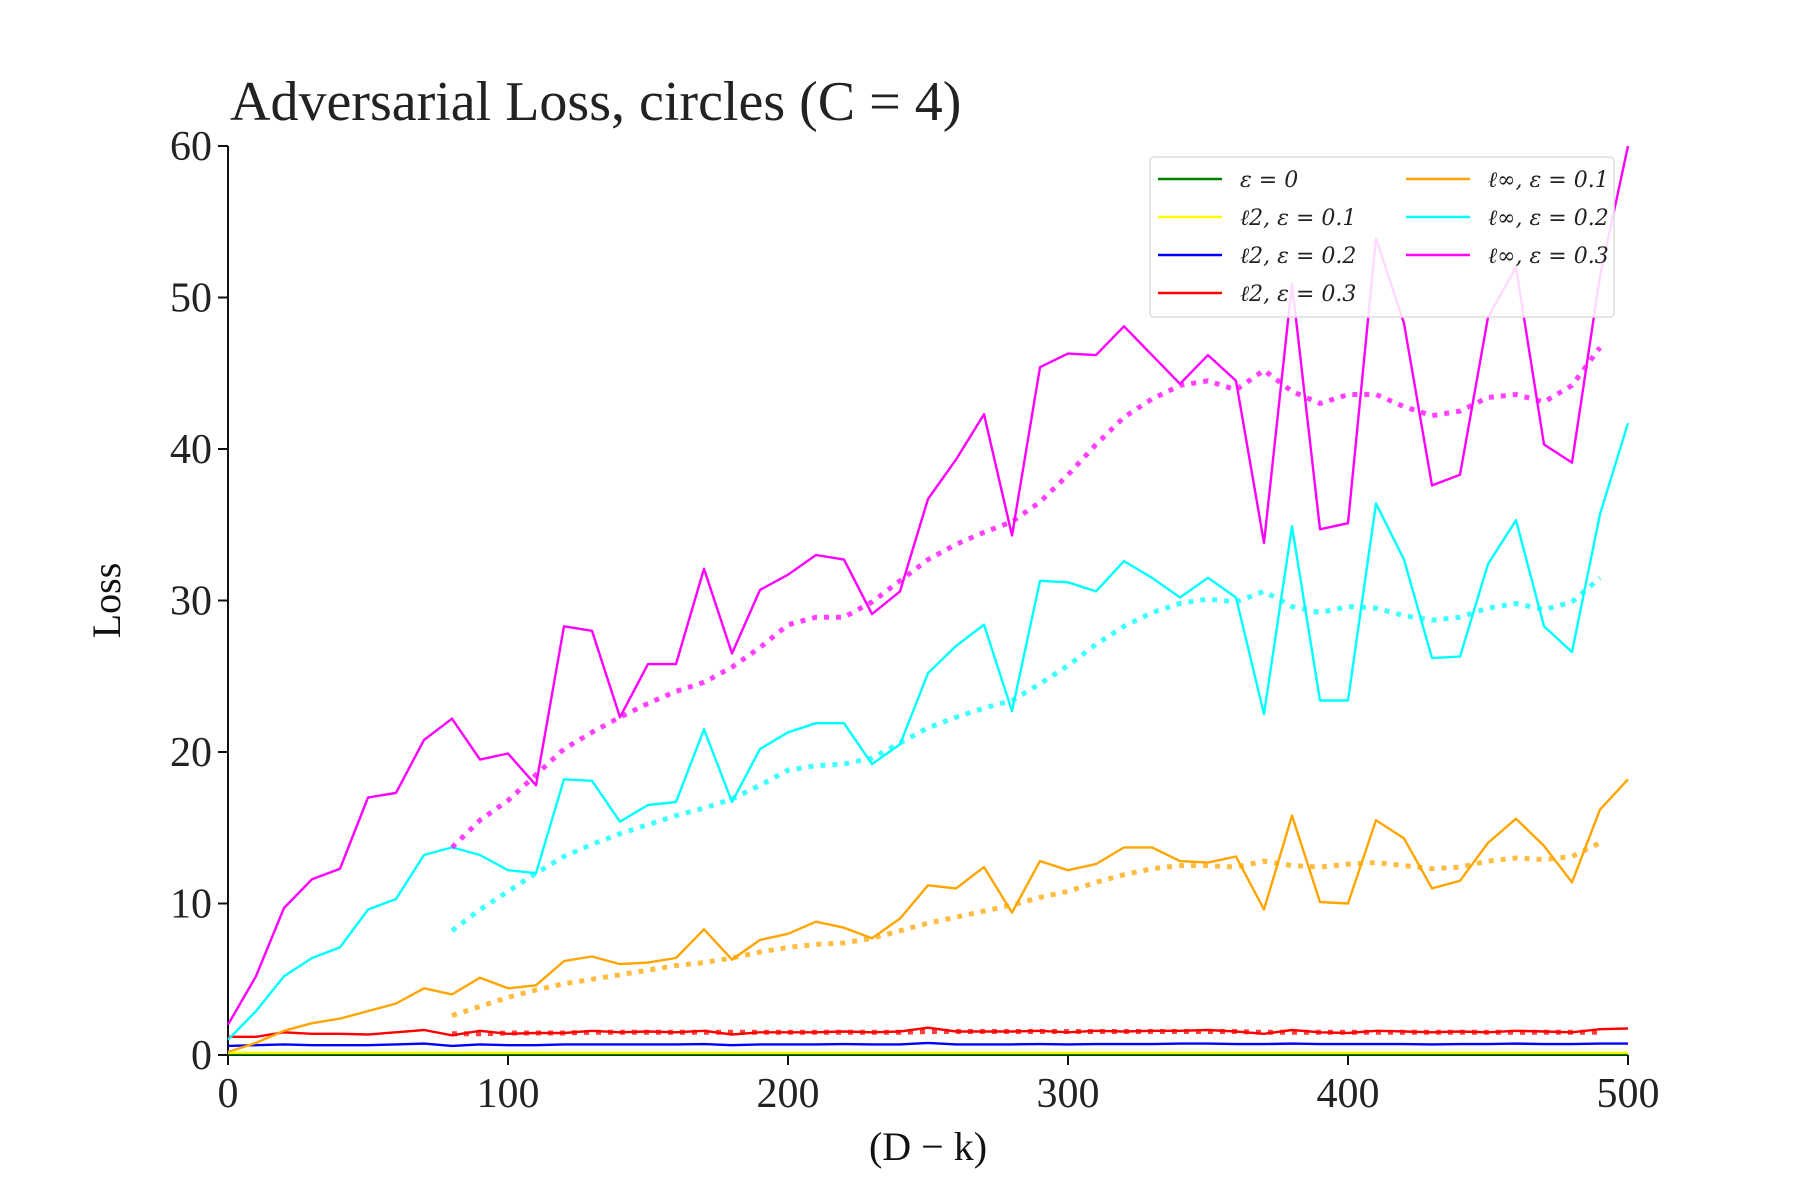 The image size is (1800, 1200). What do you see at coordinates (191, 147) in the screenshot?
I see `y-tick-label: 60` at bounding box center [191, 147].